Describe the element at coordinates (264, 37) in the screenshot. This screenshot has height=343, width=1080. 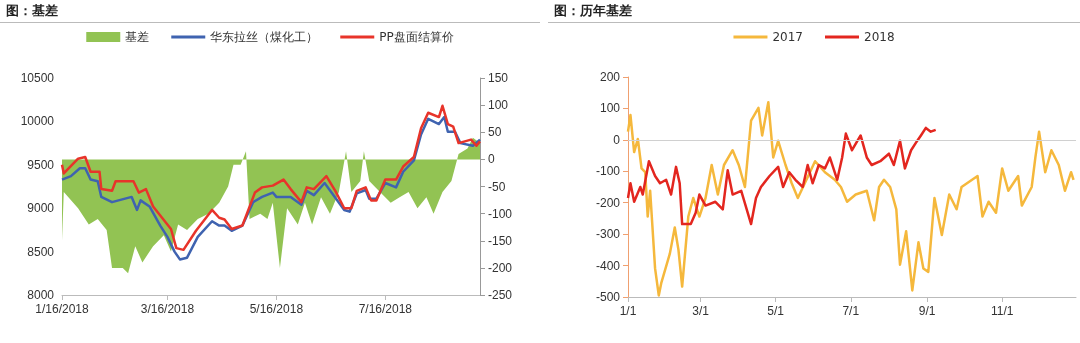
I see `legend-label: 华东拉丝（煤化工）` at that location.